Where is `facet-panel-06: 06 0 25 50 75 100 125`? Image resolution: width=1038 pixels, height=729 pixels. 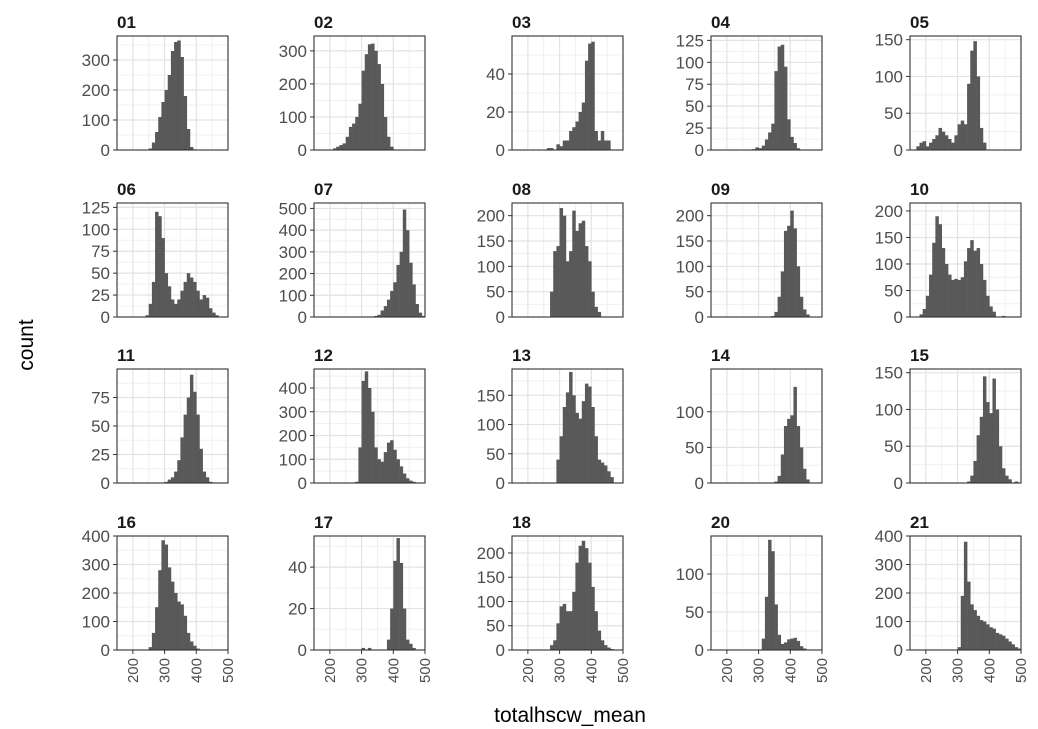
facet-panel-06: 06 0 25 50 75 100 125 is located at coordinates (155, 253).